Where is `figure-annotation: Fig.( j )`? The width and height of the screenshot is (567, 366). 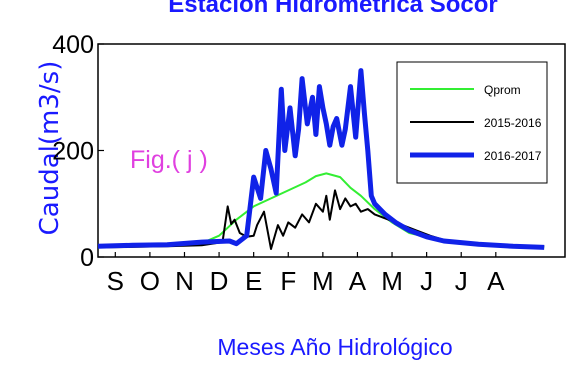 figure-annotation: Fig.( j ) is located at coordinates (169, 160).